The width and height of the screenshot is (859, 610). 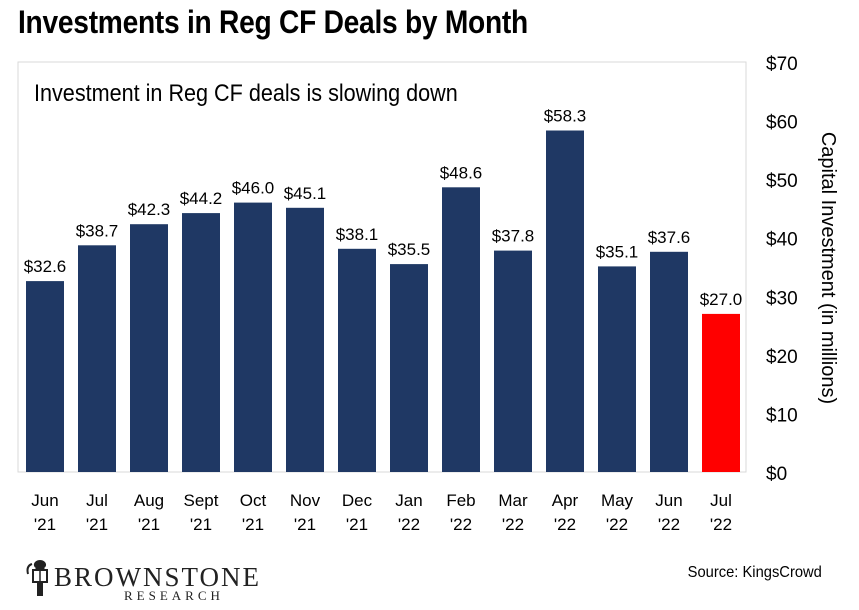 I want to click on bar-value-label: $37.8, so click(x=513, y=236).